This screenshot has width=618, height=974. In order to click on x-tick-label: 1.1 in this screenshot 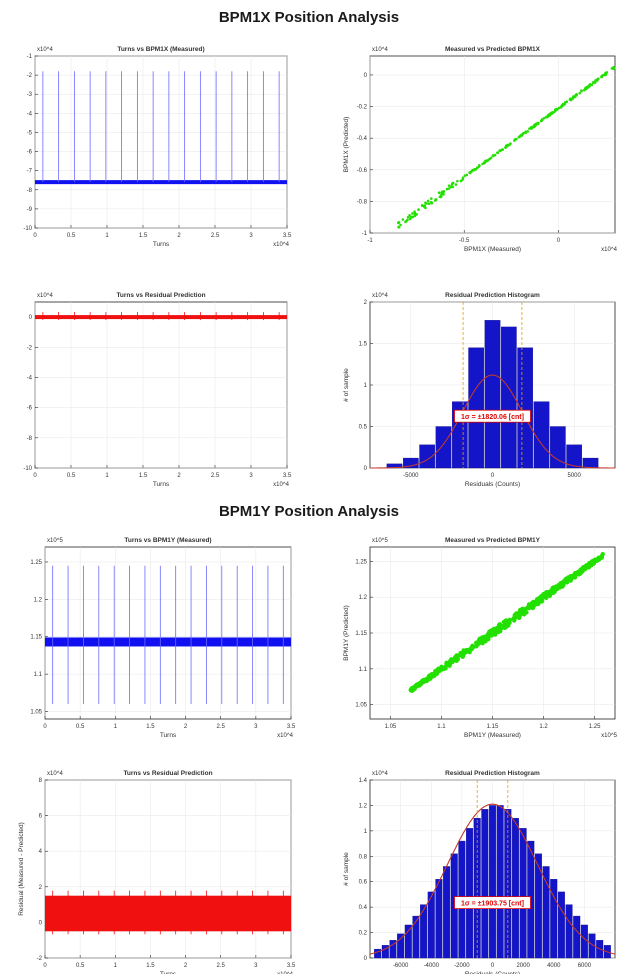, I will do `click(441, 727)`.